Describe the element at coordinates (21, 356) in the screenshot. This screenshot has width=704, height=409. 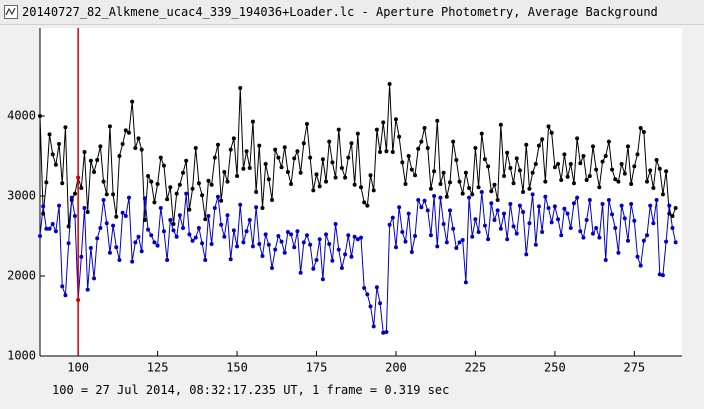
I see `y-tick-label: 1000` at that location.